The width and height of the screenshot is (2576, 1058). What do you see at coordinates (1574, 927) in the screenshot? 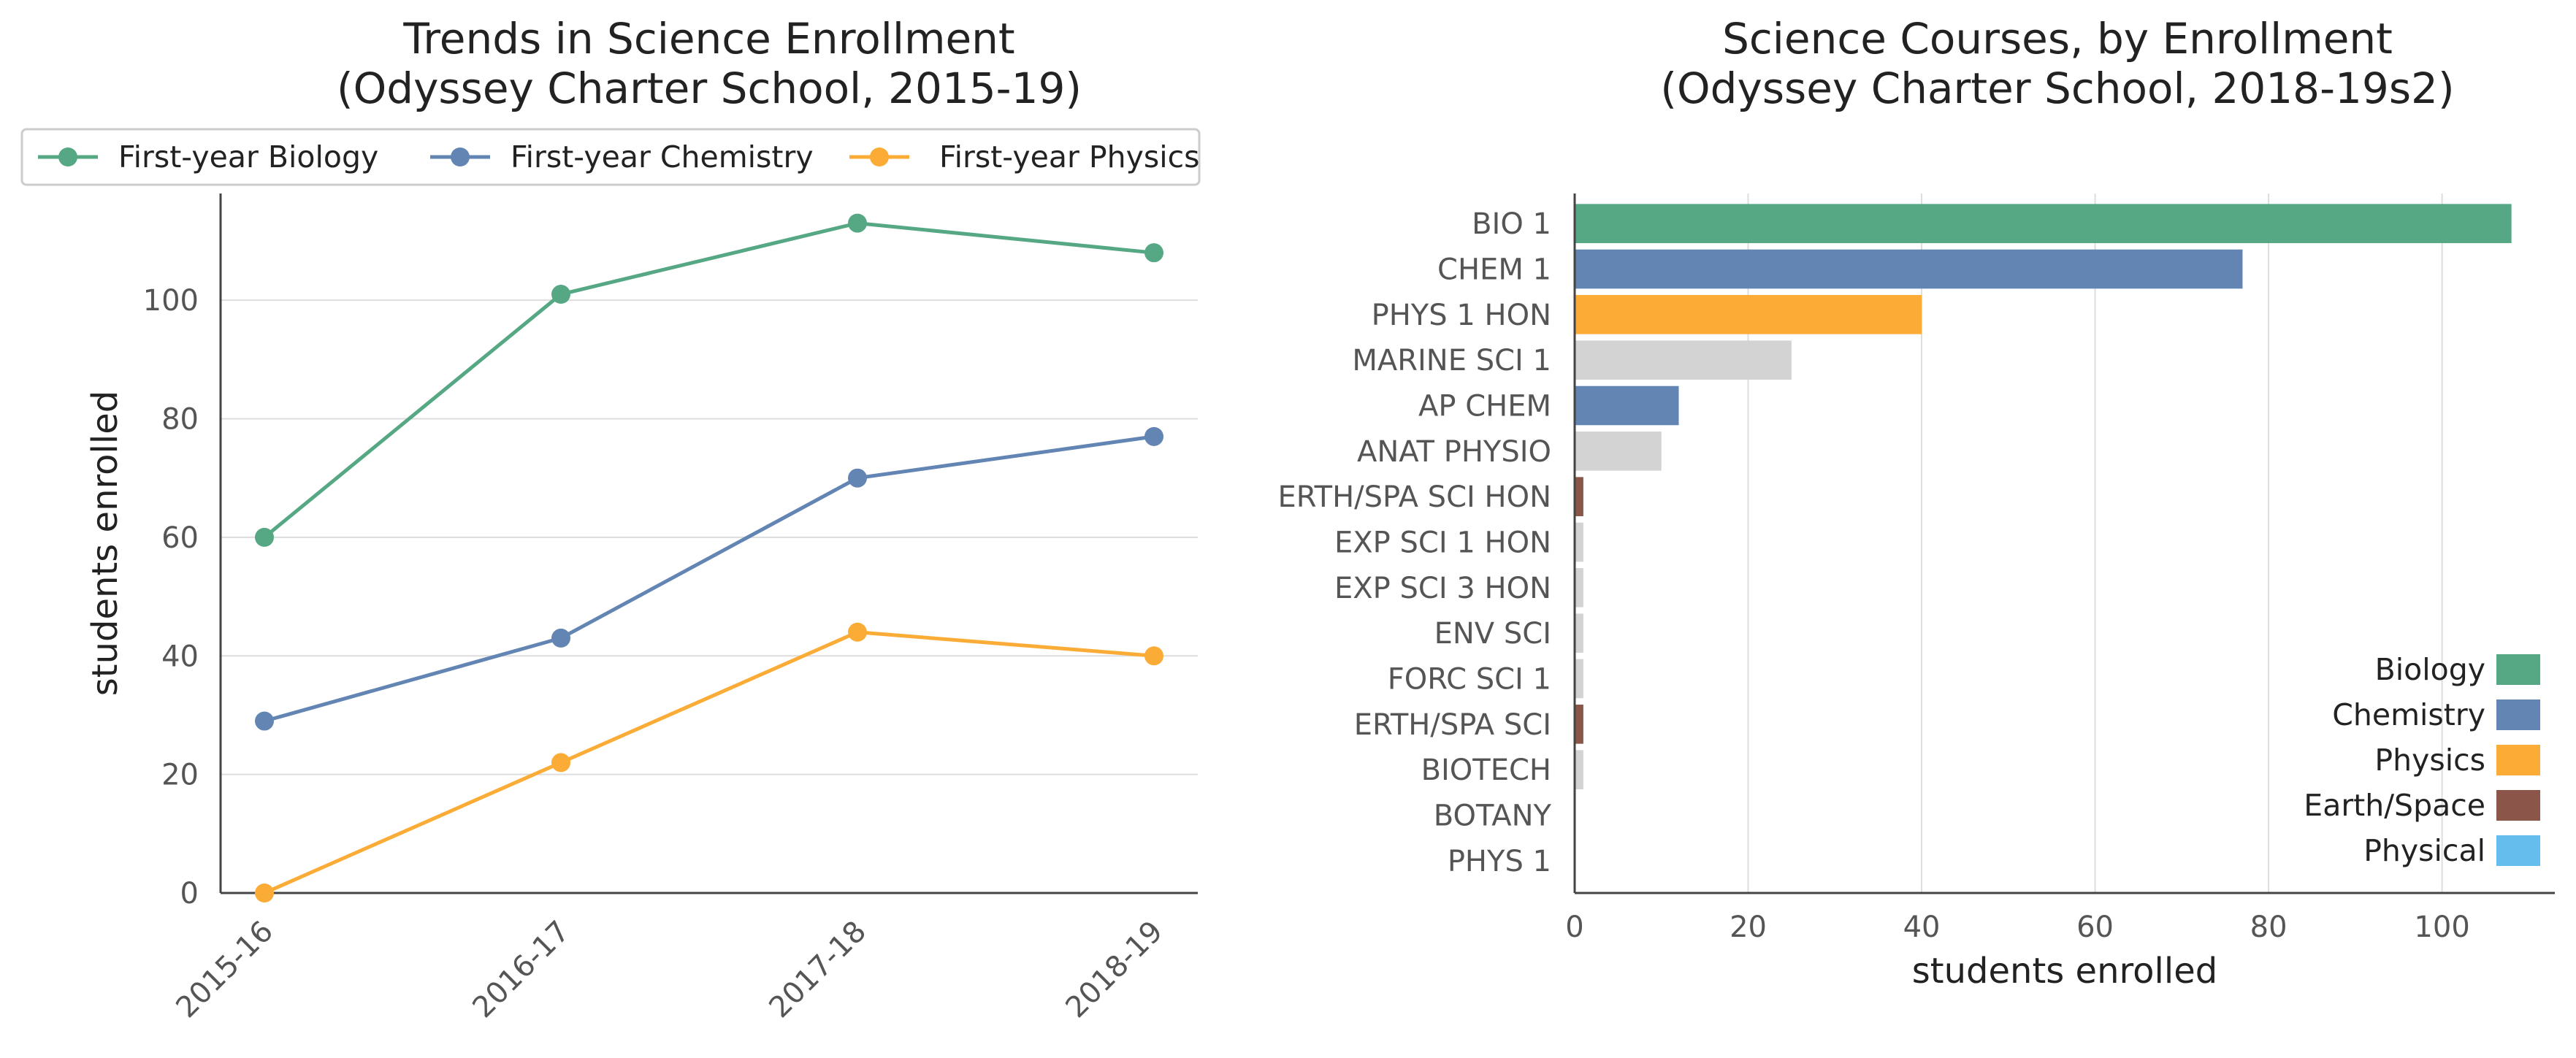
I see `x-tick-label: 0` at bounding box center [1574, 927].